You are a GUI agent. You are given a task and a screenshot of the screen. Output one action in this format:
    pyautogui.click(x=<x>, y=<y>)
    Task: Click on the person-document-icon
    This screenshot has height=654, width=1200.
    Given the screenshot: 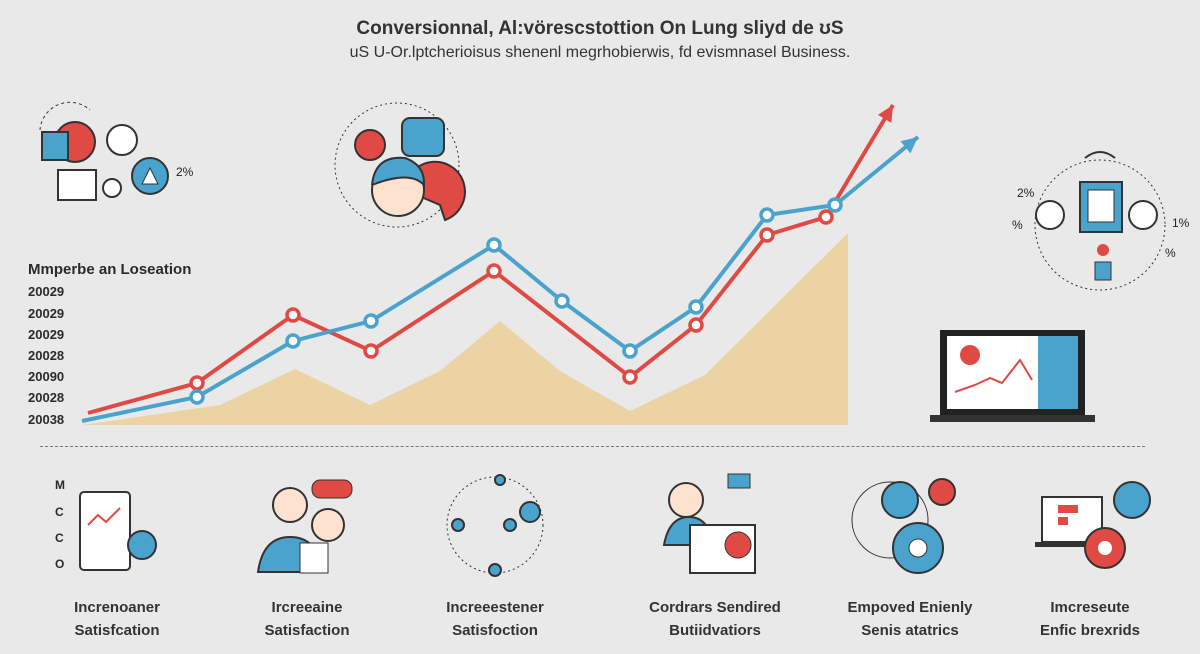 What is the action you would take?
    pyautogui.click(x=709, y=523)
    